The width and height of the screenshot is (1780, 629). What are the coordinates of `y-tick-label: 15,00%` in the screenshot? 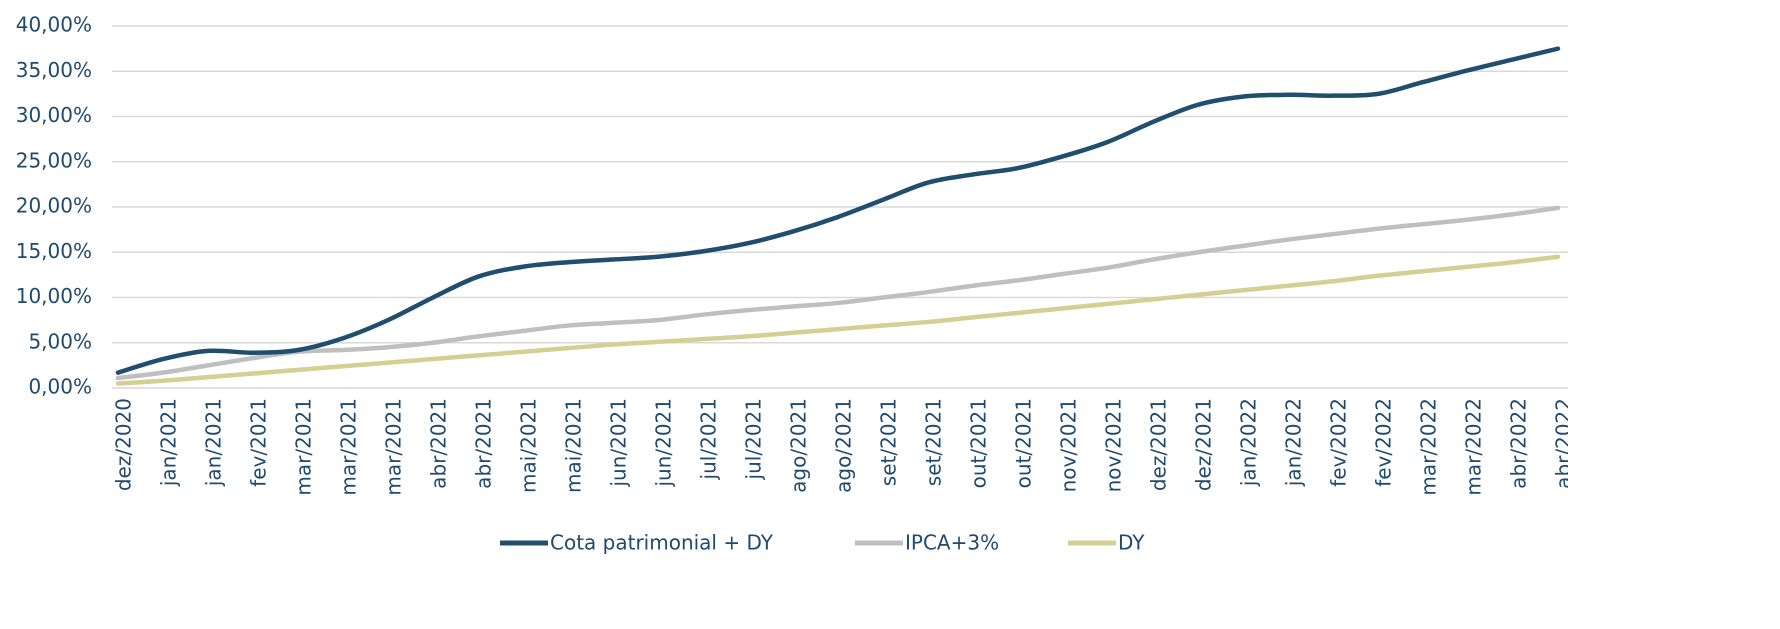 It's located at (54, 251).